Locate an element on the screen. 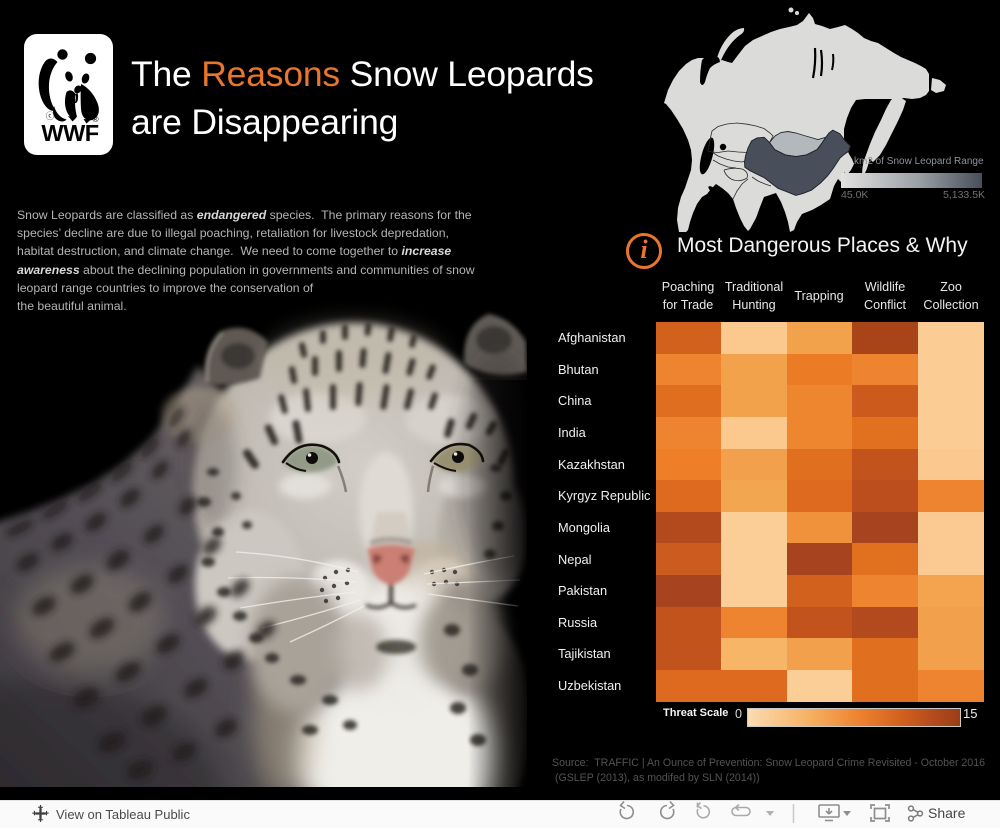 The height and width of the screenshot is (828, 1000). svg-text: WWF is located at coordinates (69, 133).